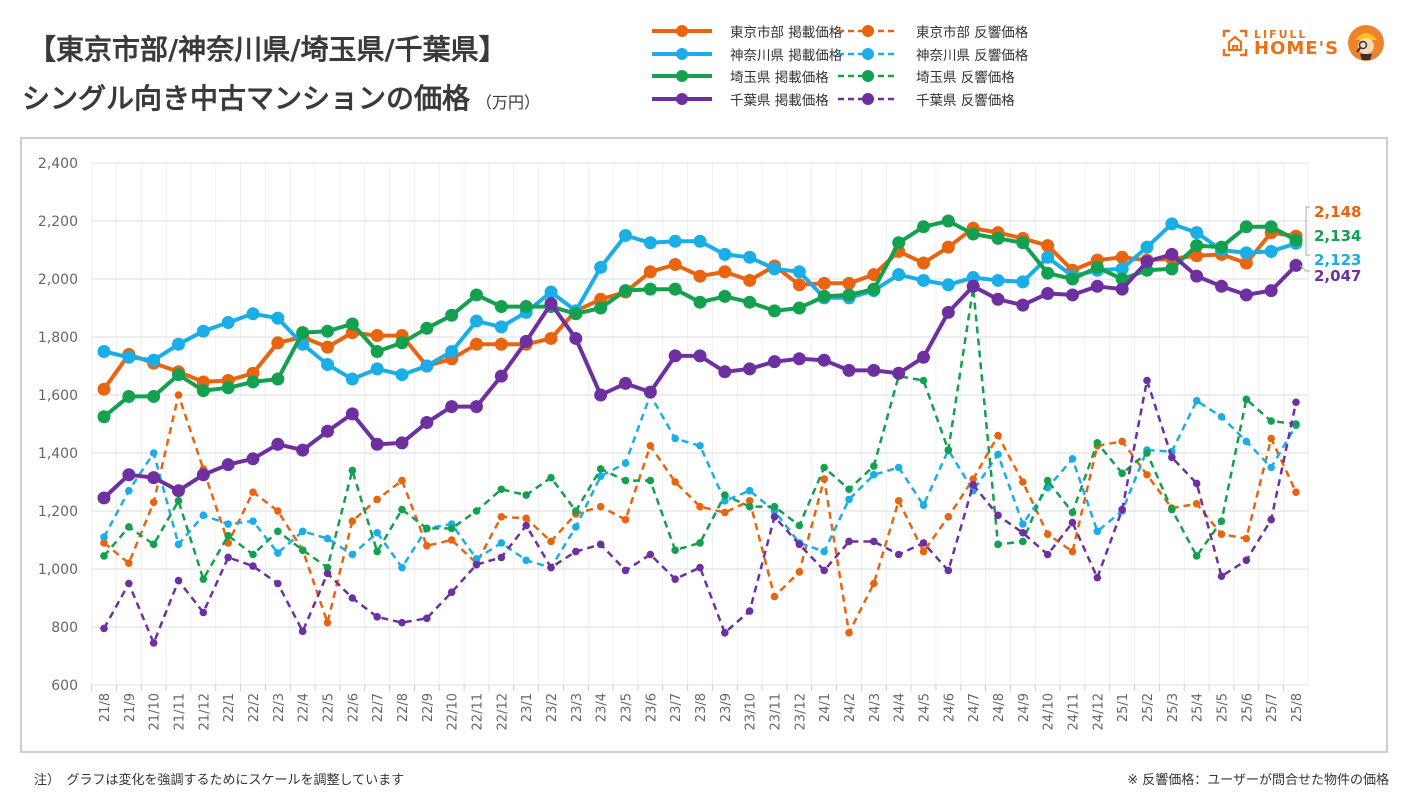 The width and height of the screenshot is (1411, 794). Describe the element at coordinates (1247, 707) in the screenshot. I see `x-tick-label: 25/6` at that location.